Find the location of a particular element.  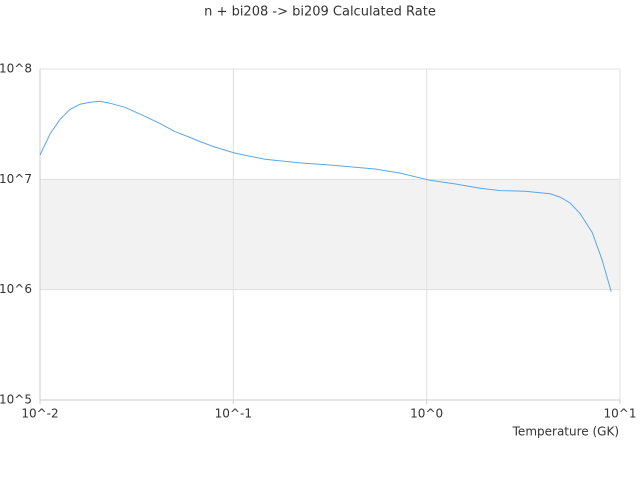

y-tick-label: 10^8 is located at coordinates (16, 69).